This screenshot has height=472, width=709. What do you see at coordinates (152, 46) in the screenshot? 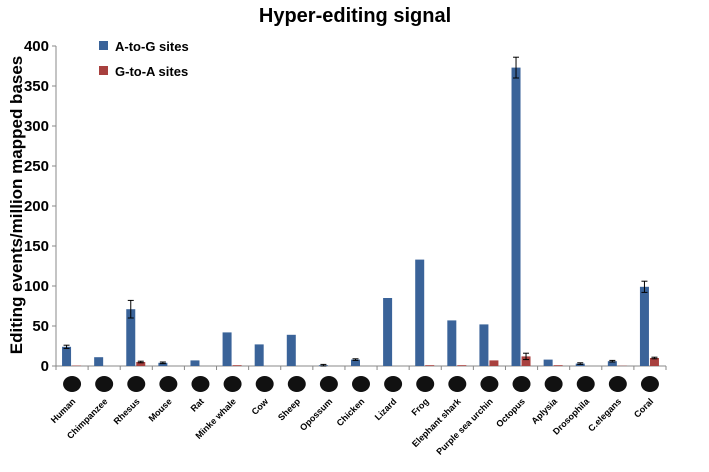
I see `legend-label-a-to-g: A-to-G sites` at bounding box center [152, 46].